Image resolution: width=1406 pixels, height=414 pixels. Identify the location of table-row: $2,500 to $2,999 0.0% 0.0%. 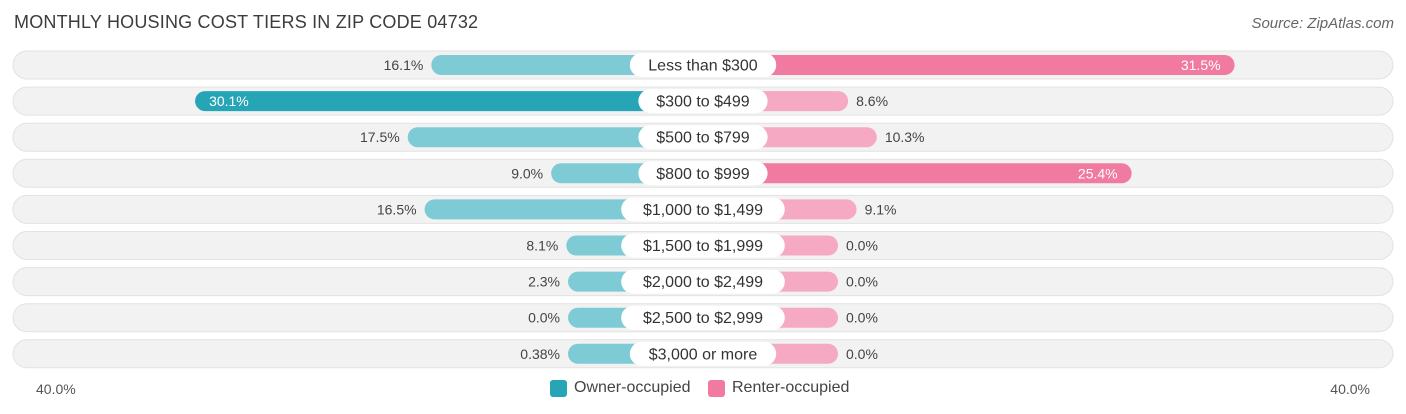
(703, 318).